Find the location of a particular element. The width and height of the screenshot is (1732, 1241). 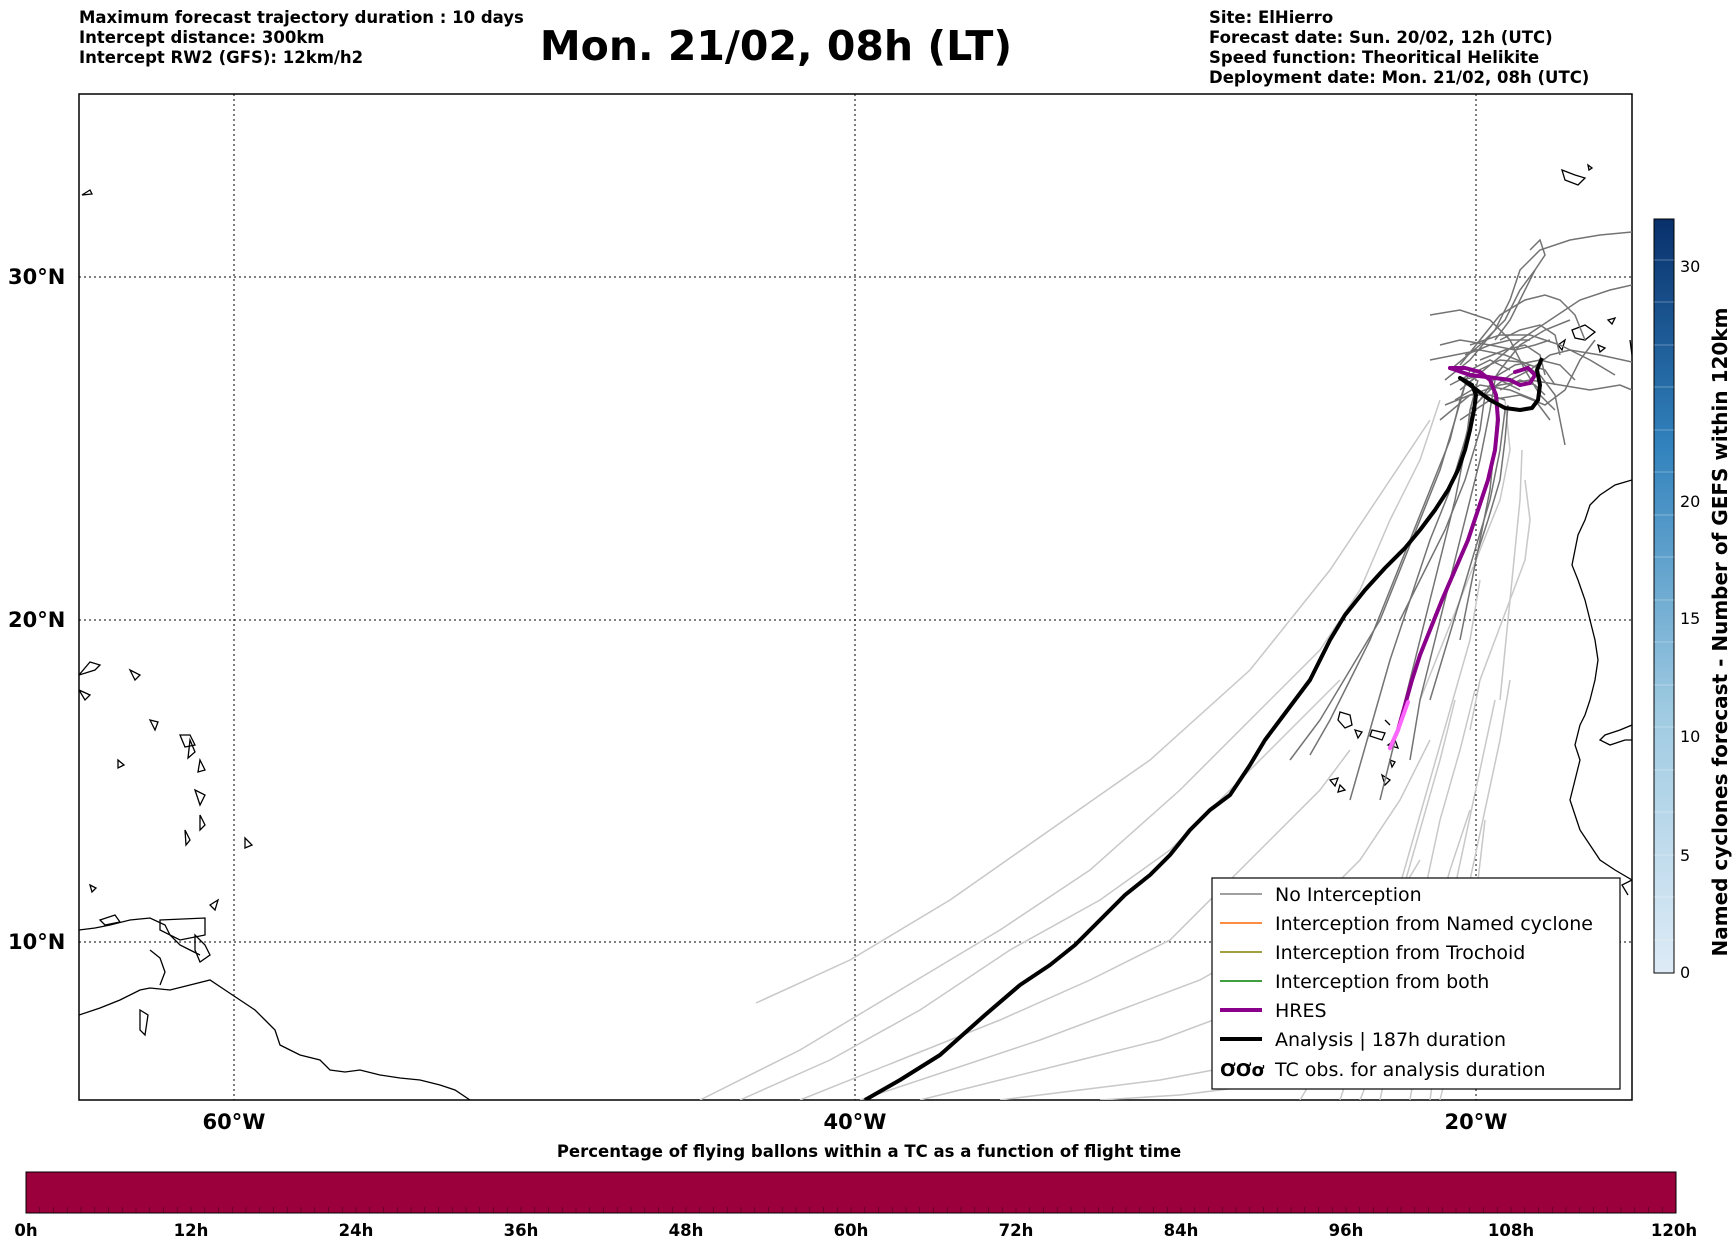

colorbar-right-tick-10: 10 is located at coordinates (1690, 736).